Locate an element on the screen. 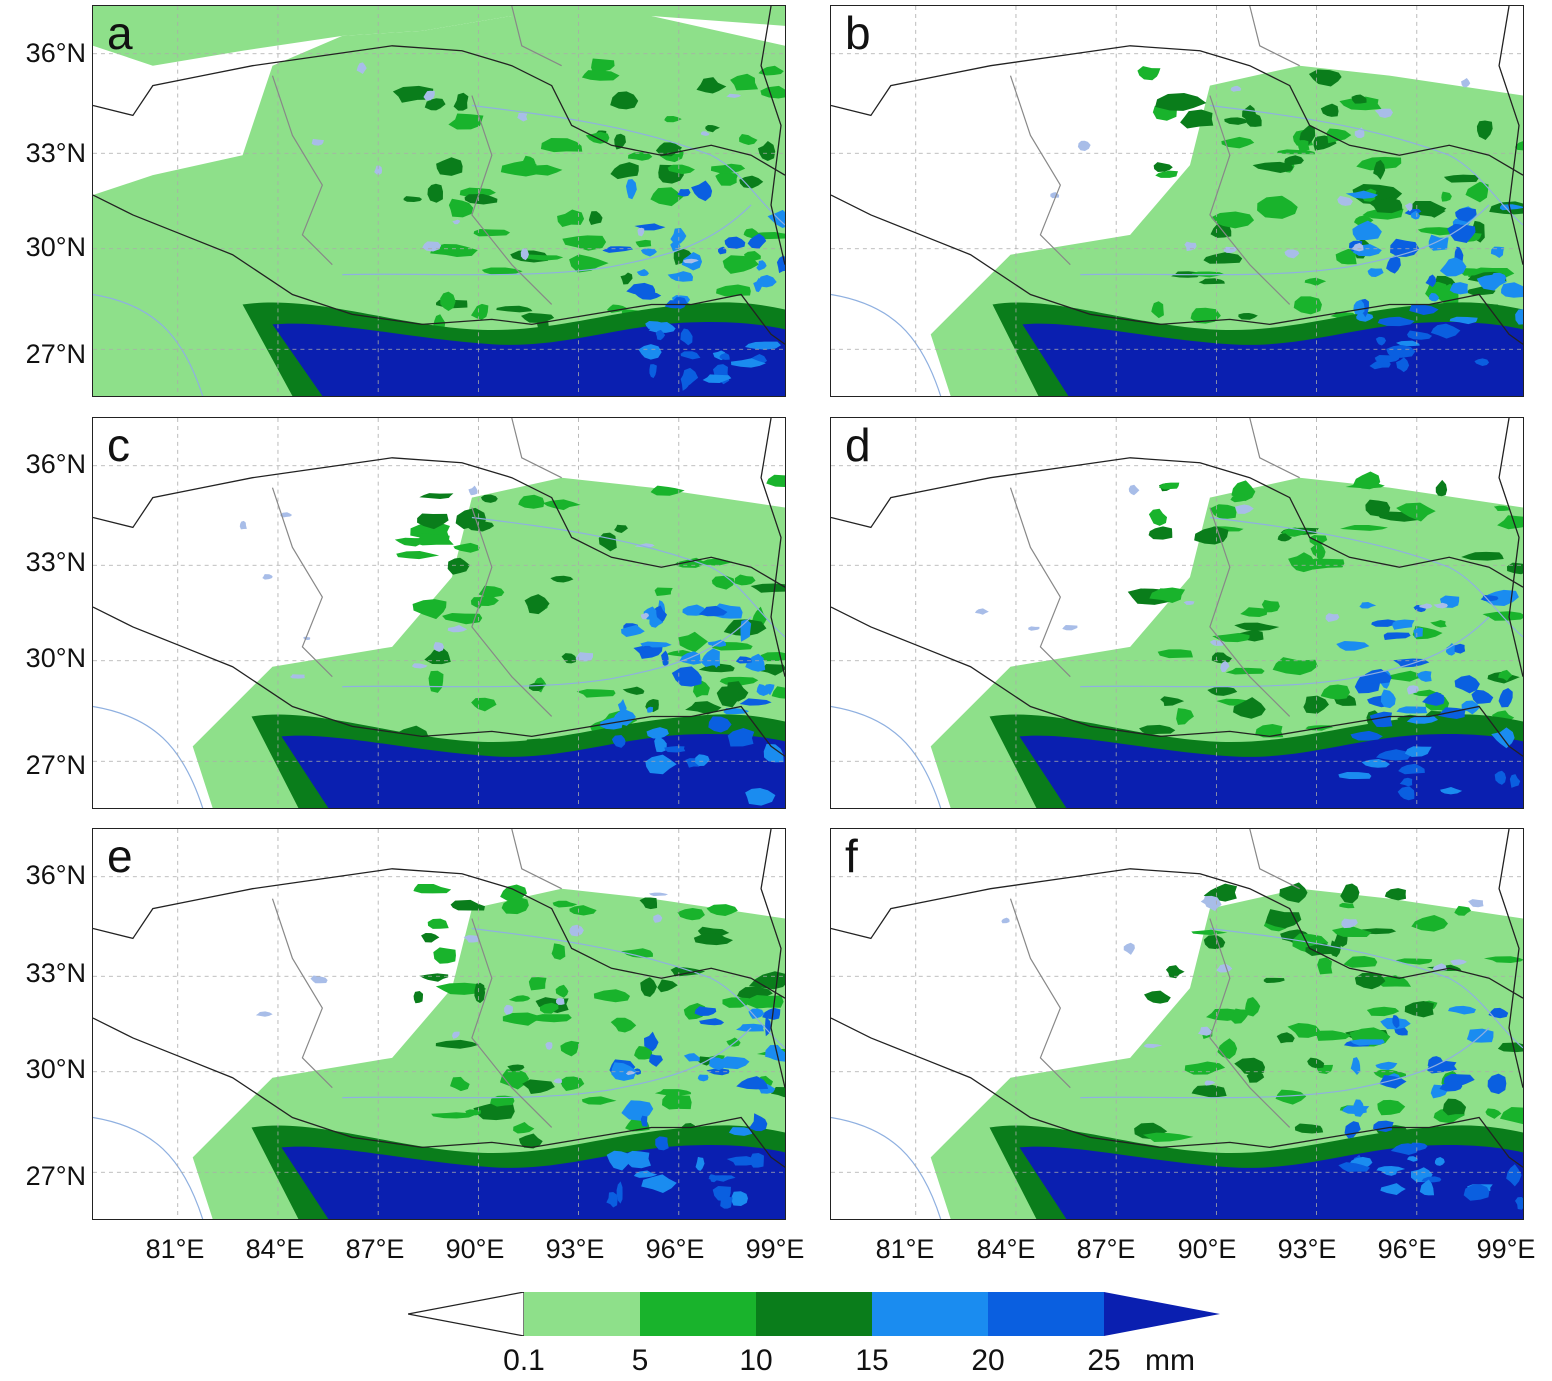 This screenshot has width=1552, height=1381. precipitation-map-d is located at coordinates (1177, 613).